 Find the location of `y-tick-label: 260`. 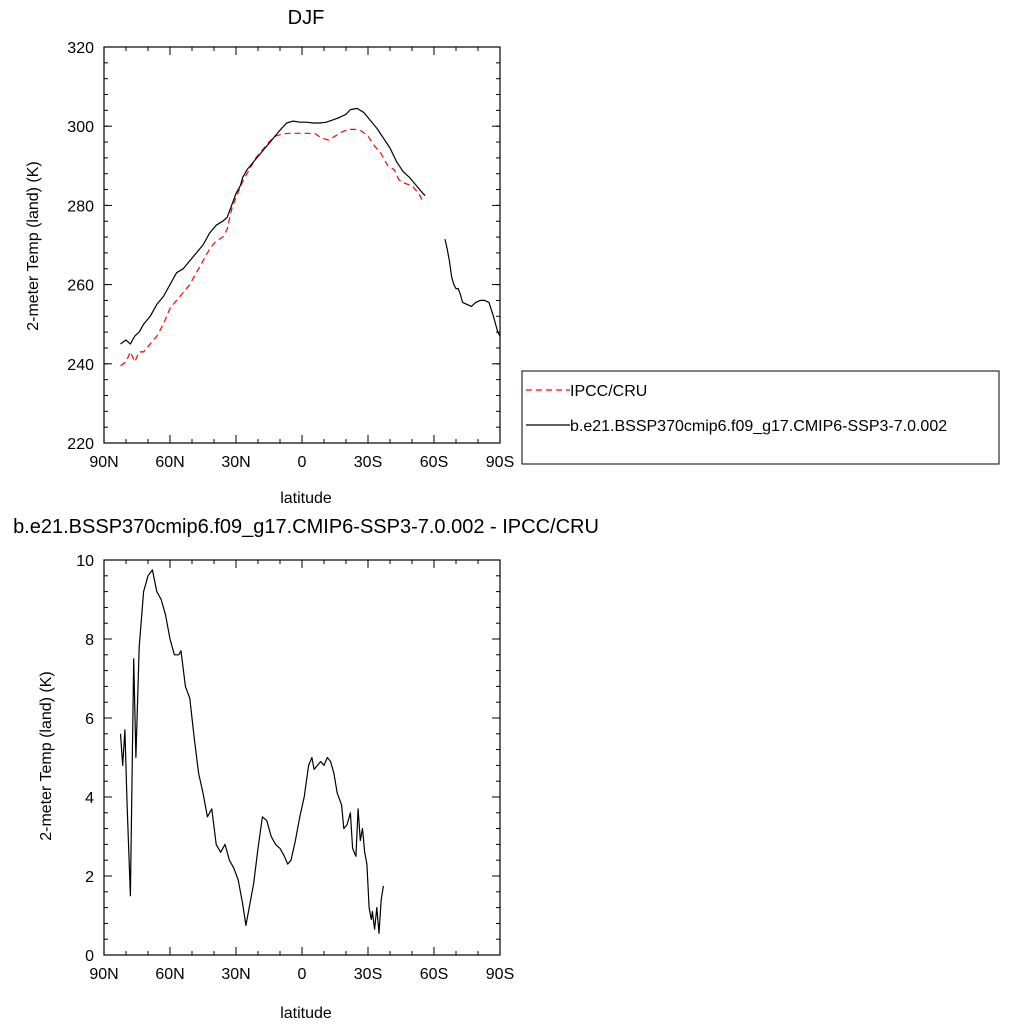

y-tick-label: 260 is located at coordinates (80, 286).